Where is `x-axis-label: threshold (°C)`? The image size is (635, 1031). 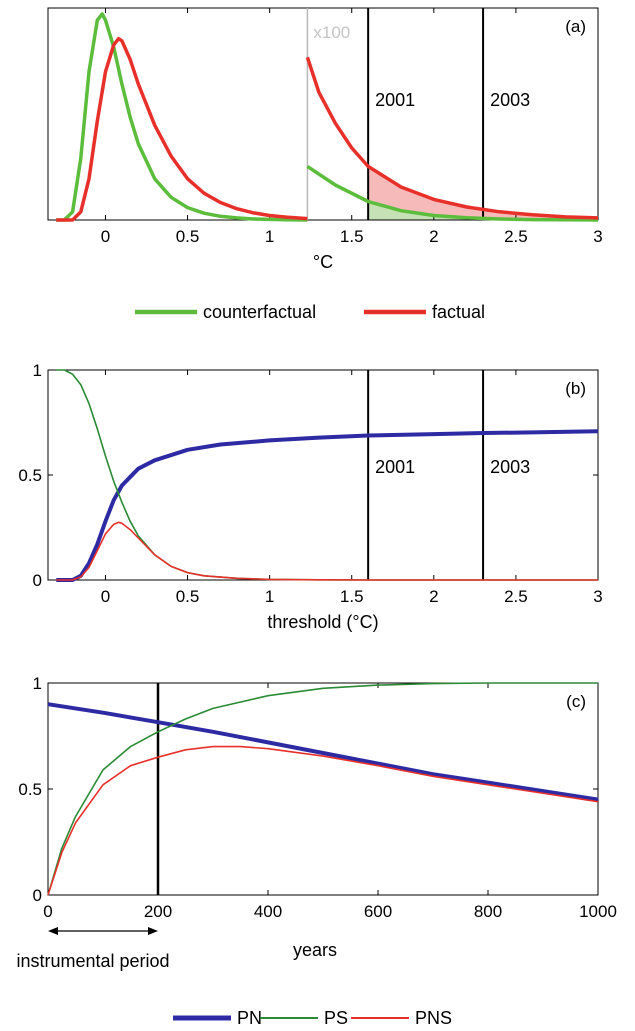 x-axis-label: threshold (°C) is located at coordinates (322, 622).